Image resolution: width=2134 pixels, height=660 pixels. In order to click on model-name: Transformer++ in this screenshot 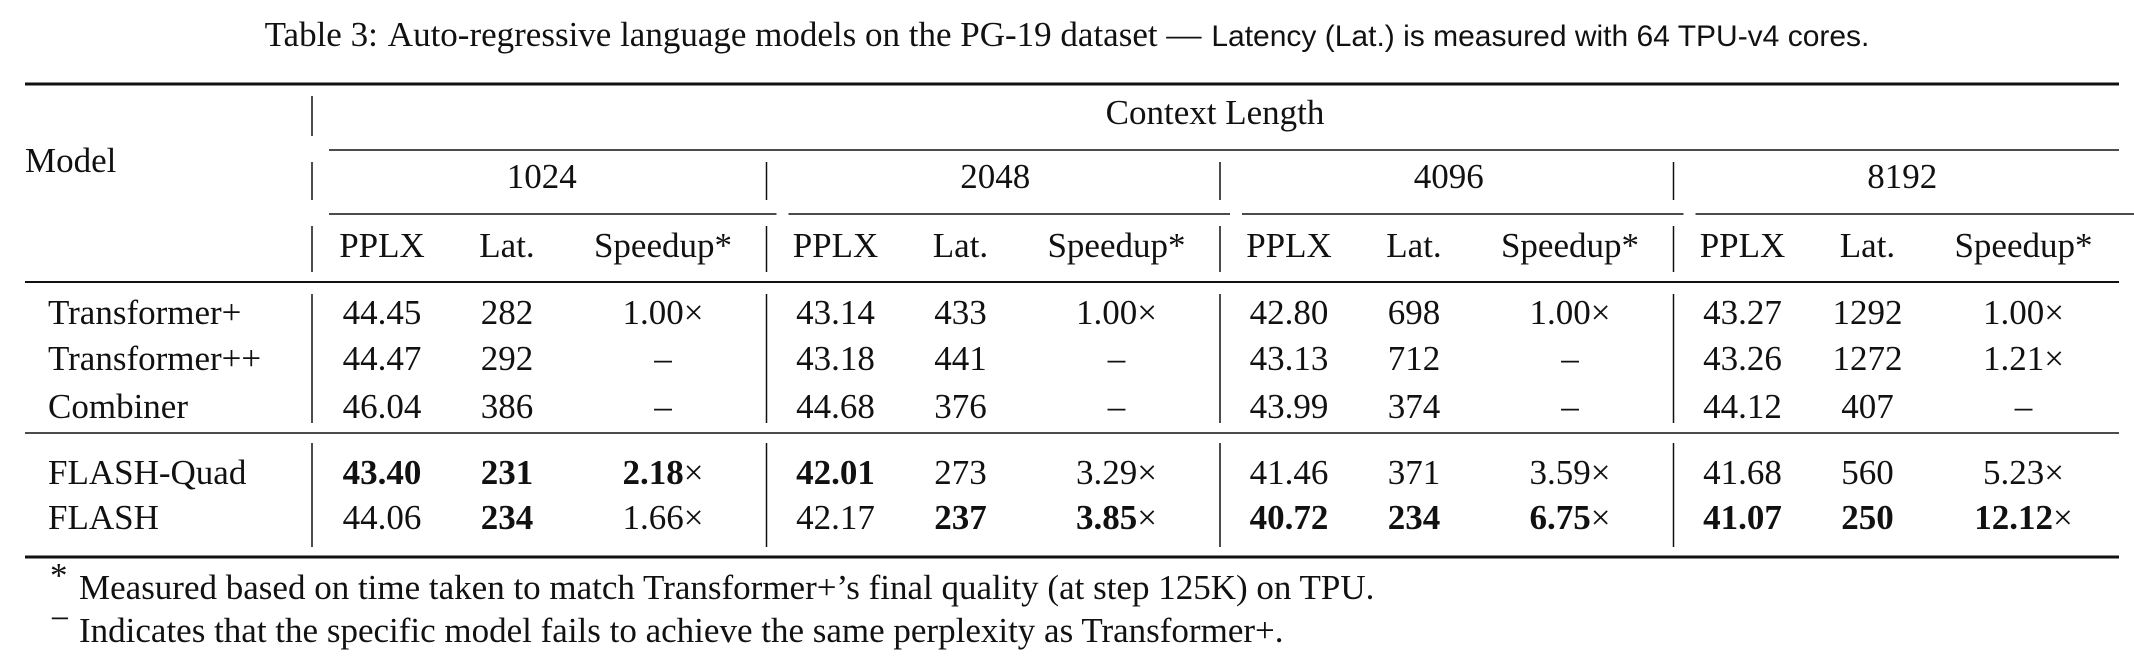, I will do `click(154, 358)`.